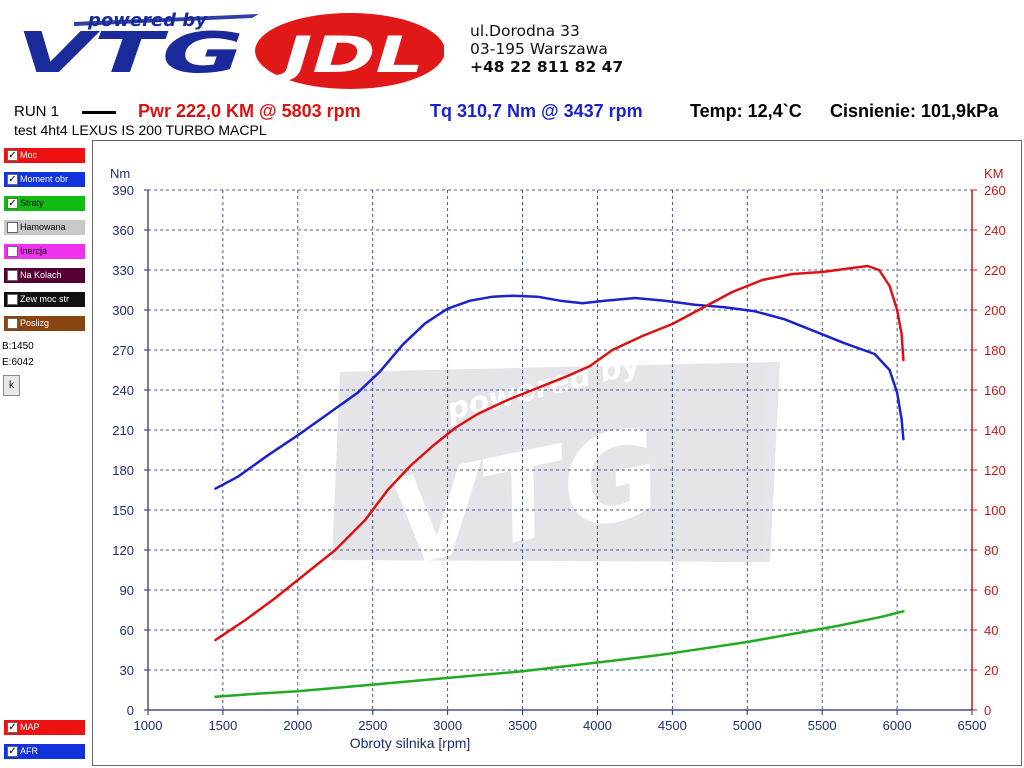 This screenshot has height=768, width=1024. Describe the element at coordinates (597, 725) in the screenshot. I see `x-tick-label: 4000` at that location.